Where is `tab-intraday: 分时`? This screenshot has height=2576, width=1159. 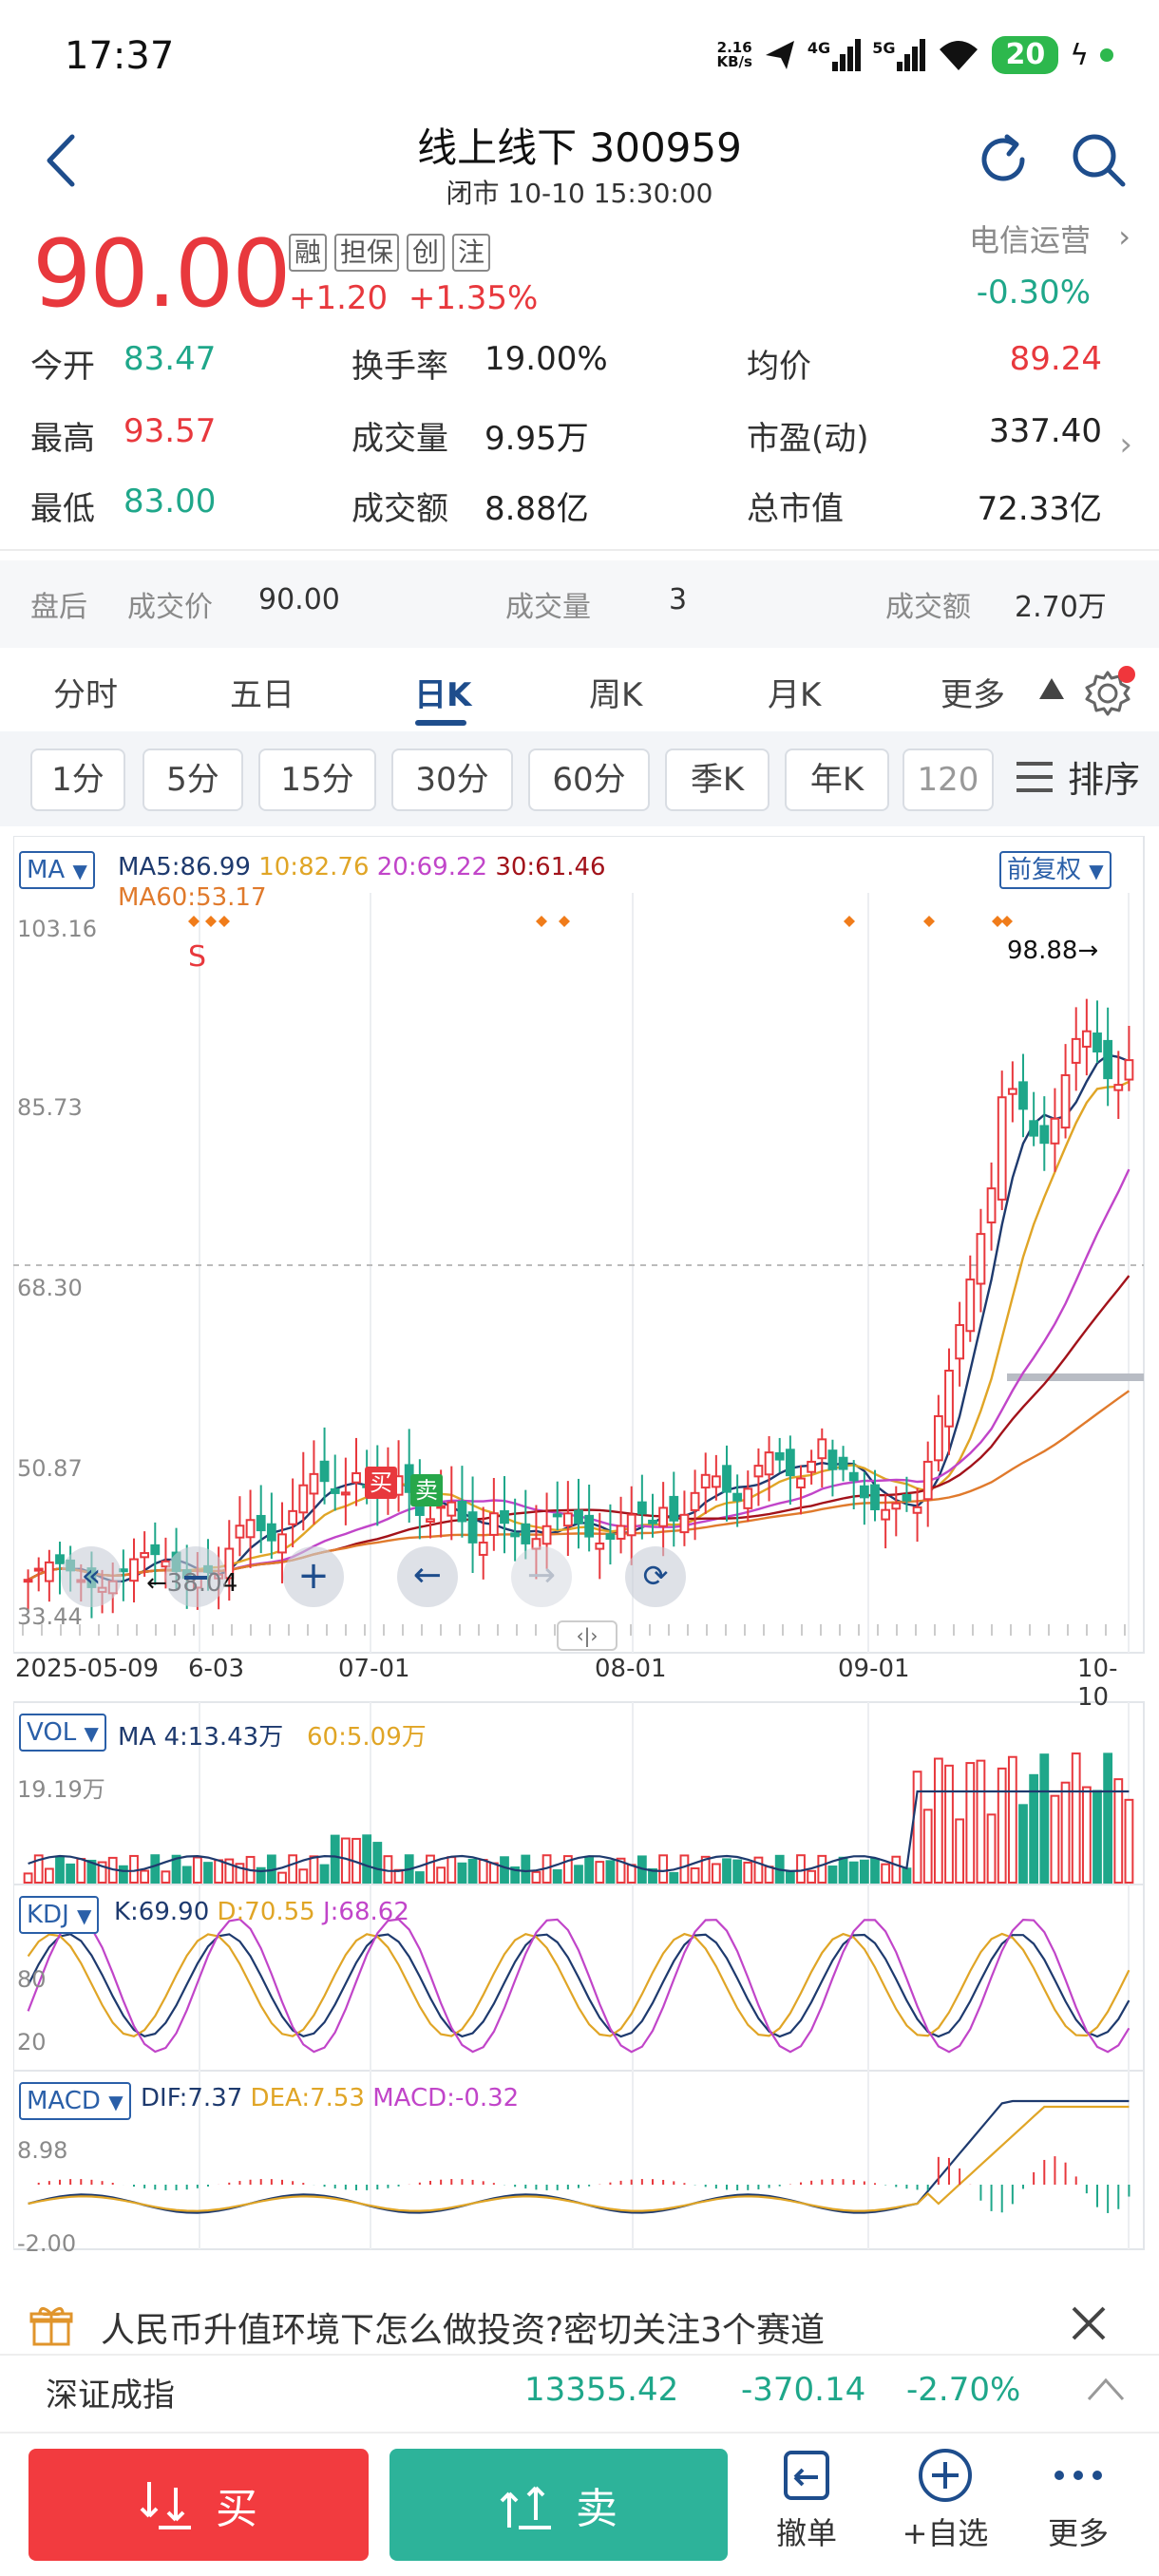 tab-intraday: 分时 is located at coordinates (85, 695).